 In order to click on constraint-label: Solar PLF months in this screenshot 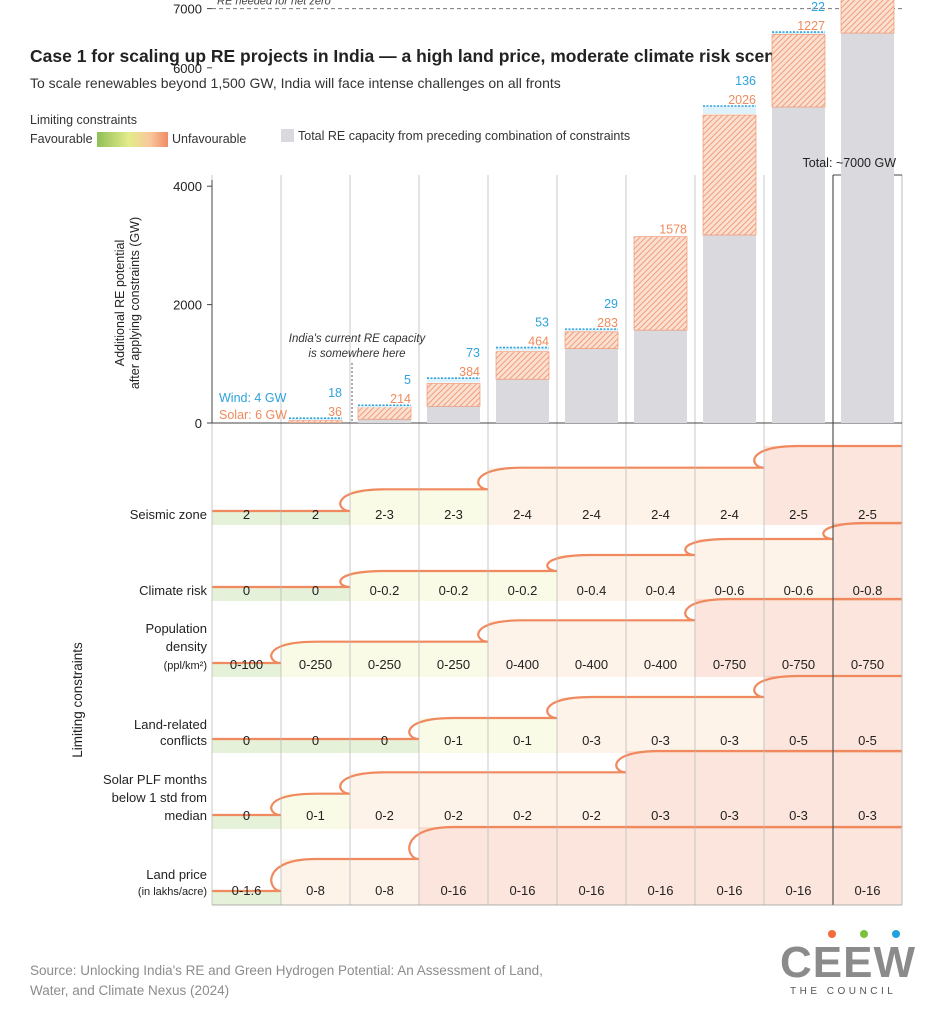, I will do `click(155, 779)`.